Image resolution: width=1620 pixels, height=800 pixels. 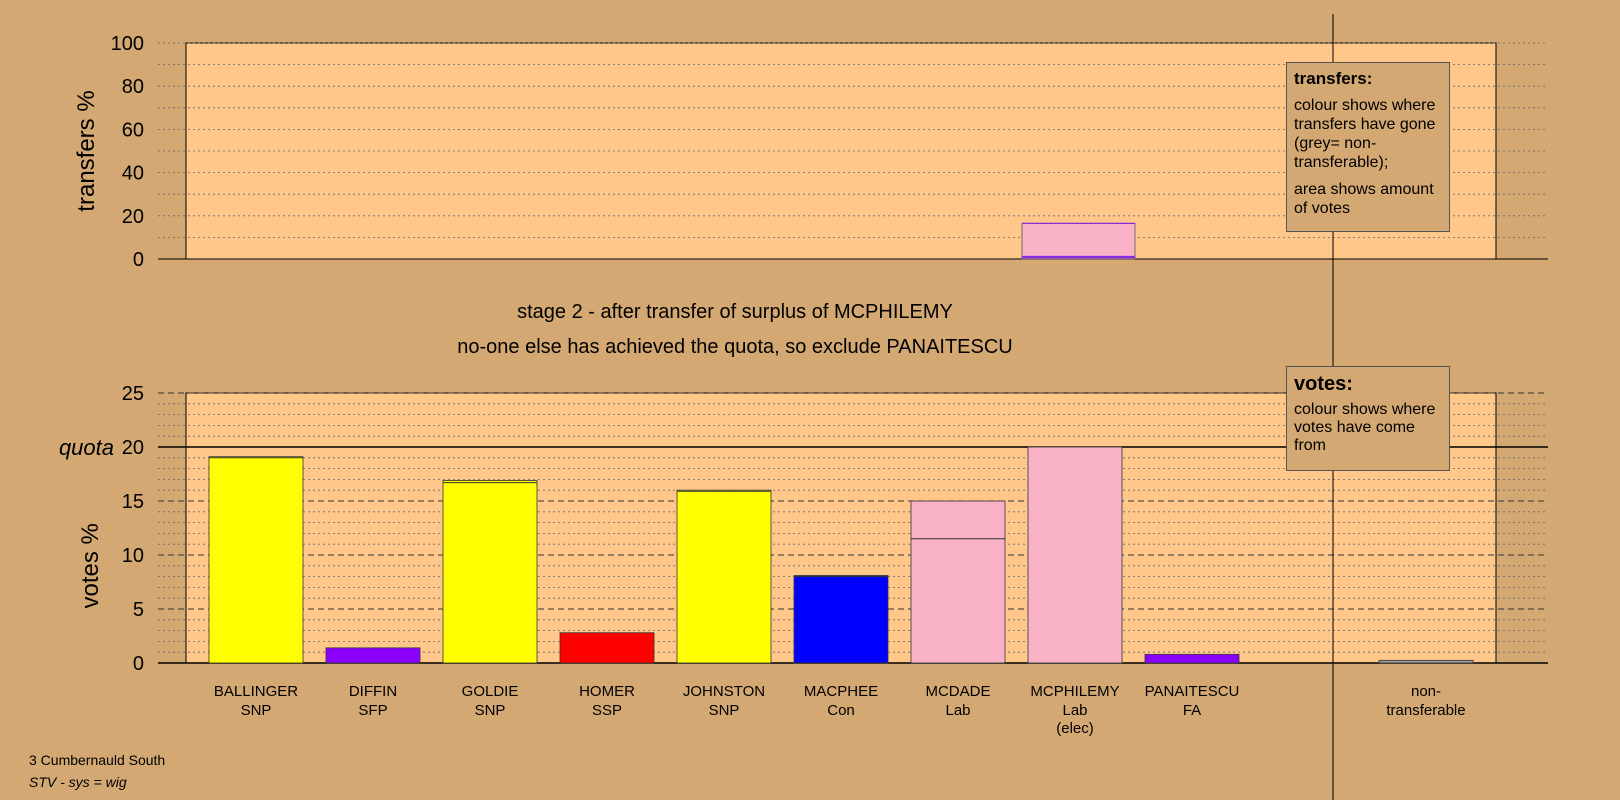 I want to click on category-party-label: SSP, so click(x=607, y=710).